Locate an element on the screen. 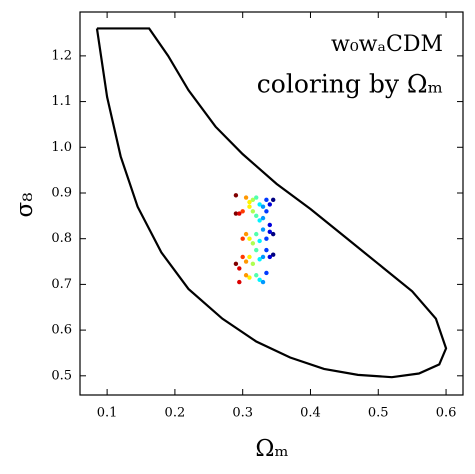 This screenshot has width=475, height=474. x-tick-label: 0.5 is located at coordinates (378, 413).